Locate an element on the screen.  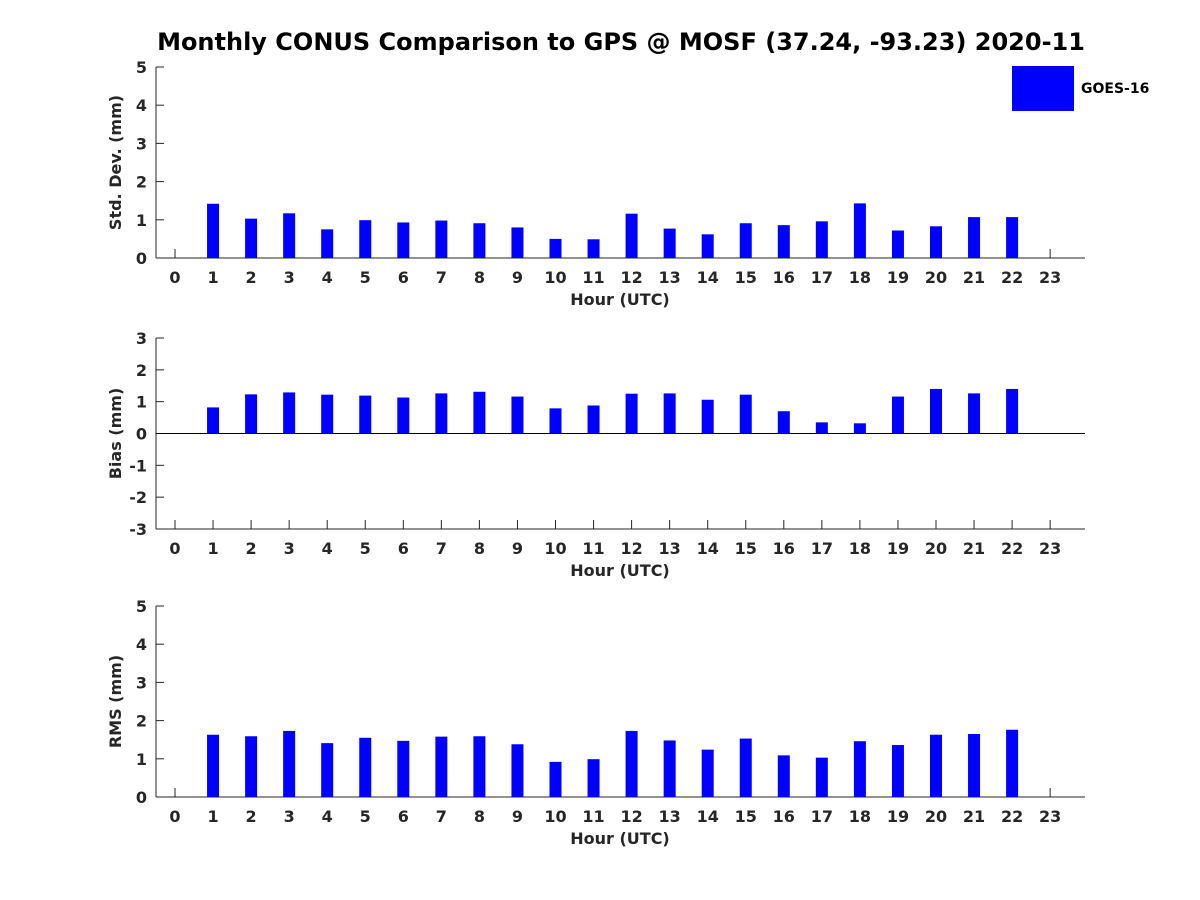
x-tick-label-std: 16 is located at coordinates (784, 277).